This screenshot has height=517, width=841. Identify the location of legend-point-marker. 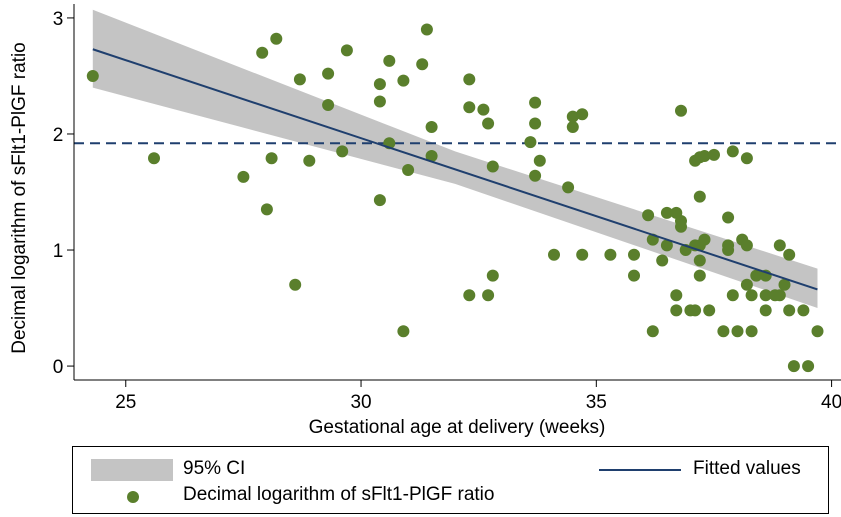
(133, 497).